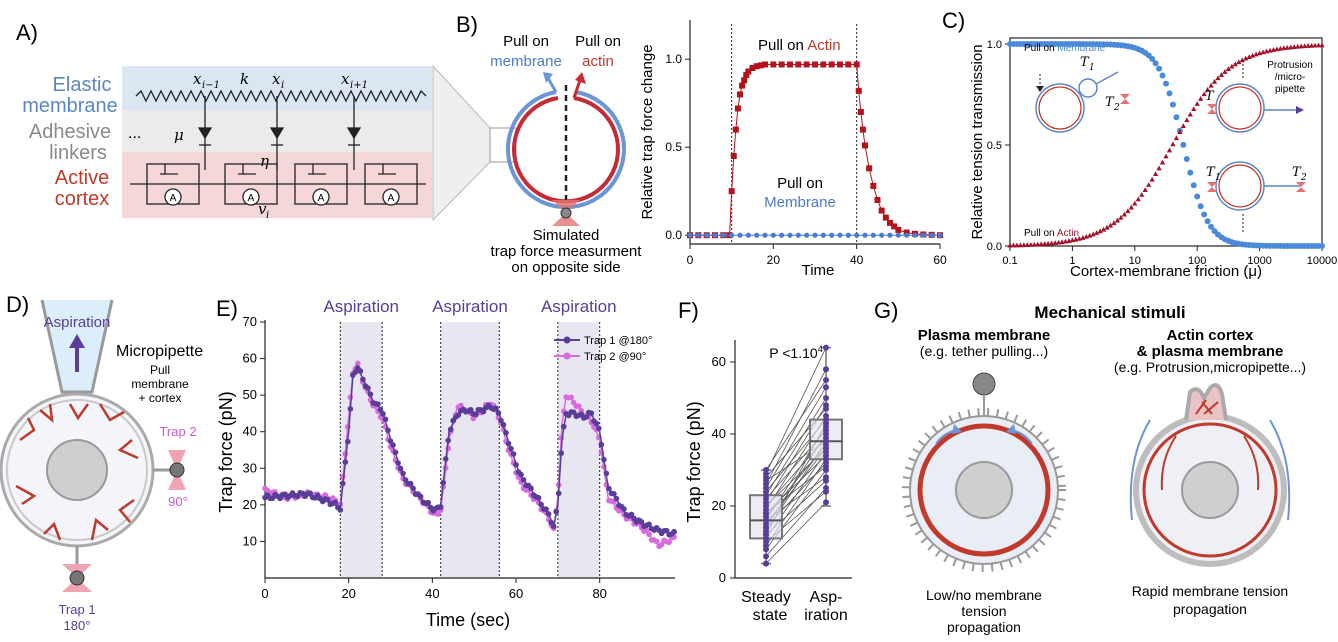 Image resolution: width=1338 pixels, height=642 pixels. What do you see at coordinates (1322, 261) in the screenshot?
I see `c-xtick-label: 10000` at bounding box center [1322, 261].